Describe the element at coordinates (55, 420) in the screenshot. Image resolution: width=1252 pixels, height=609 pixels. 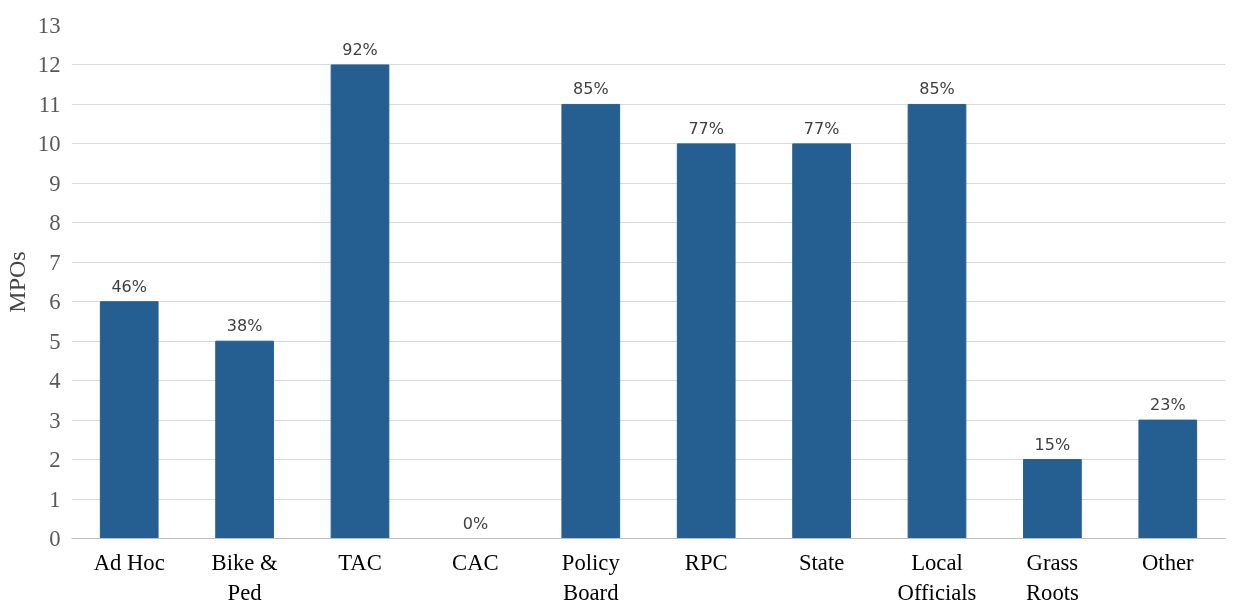
I see `y-tick-label: 3` at that location.